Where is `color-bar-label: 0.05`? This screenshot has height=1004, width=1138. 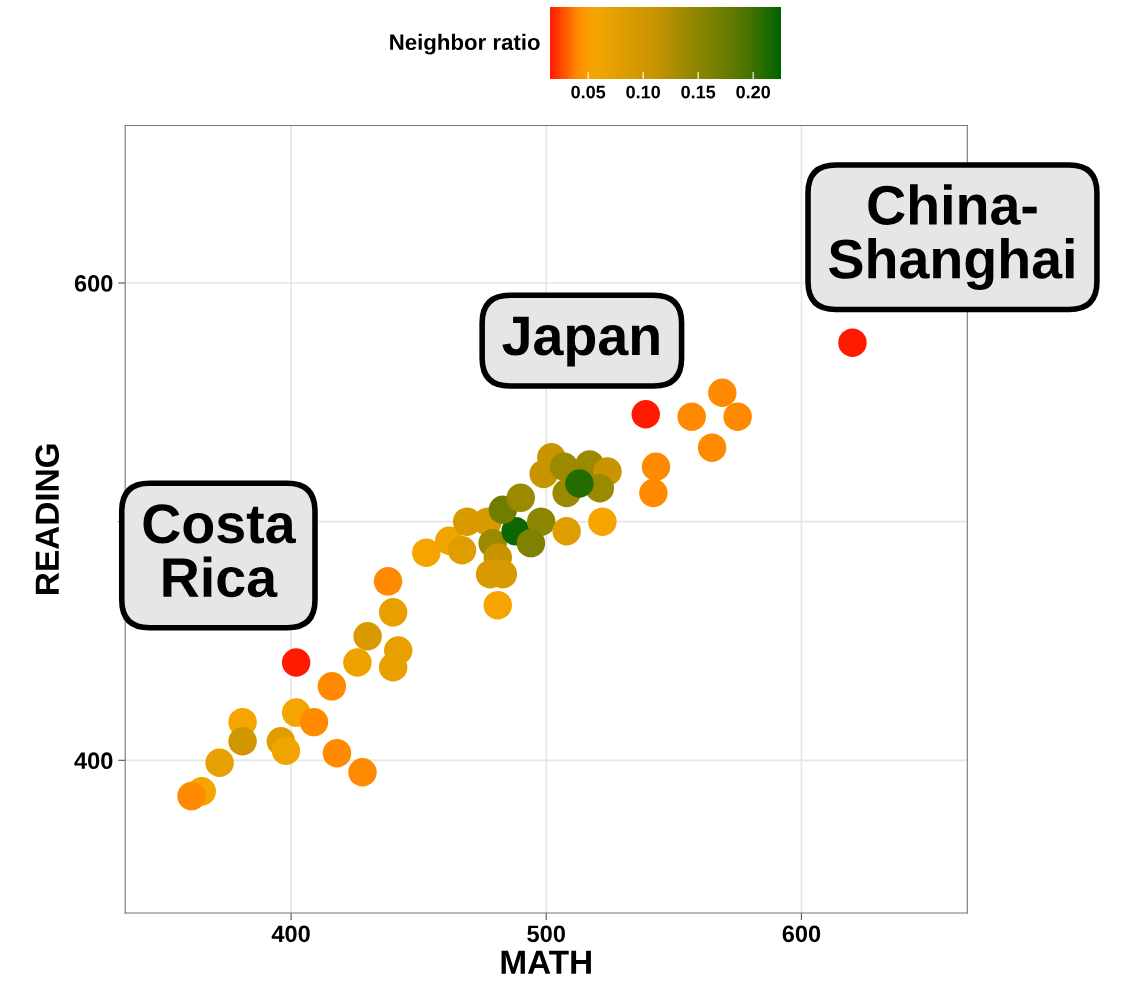 color-bar-label: 0.05 is located at coordinates (588, 92).